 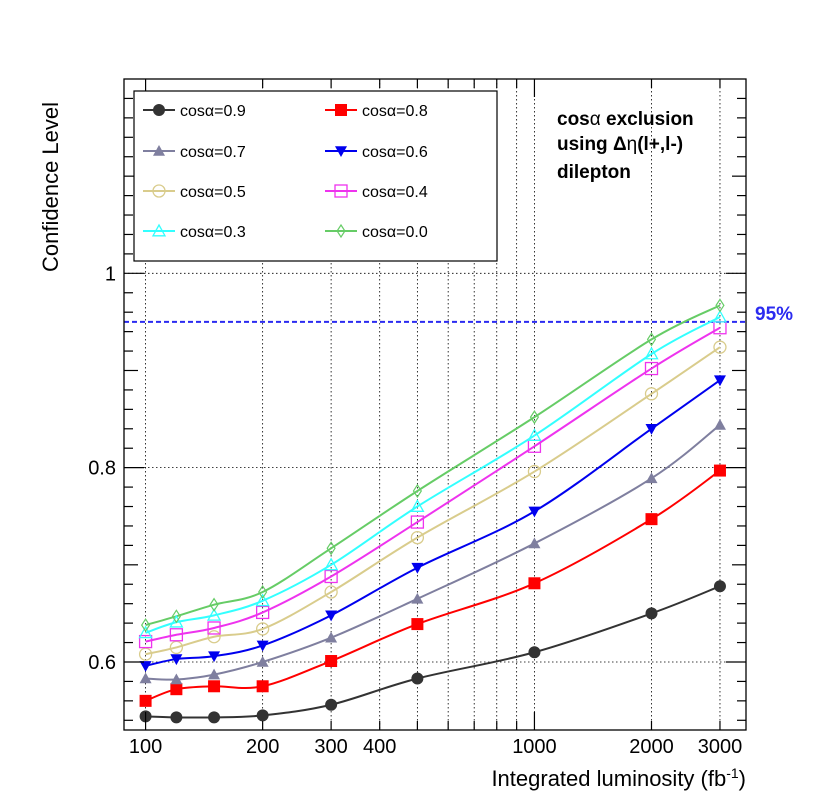 I want to click on y-tick-label: 1, so click(x=110, y=274).